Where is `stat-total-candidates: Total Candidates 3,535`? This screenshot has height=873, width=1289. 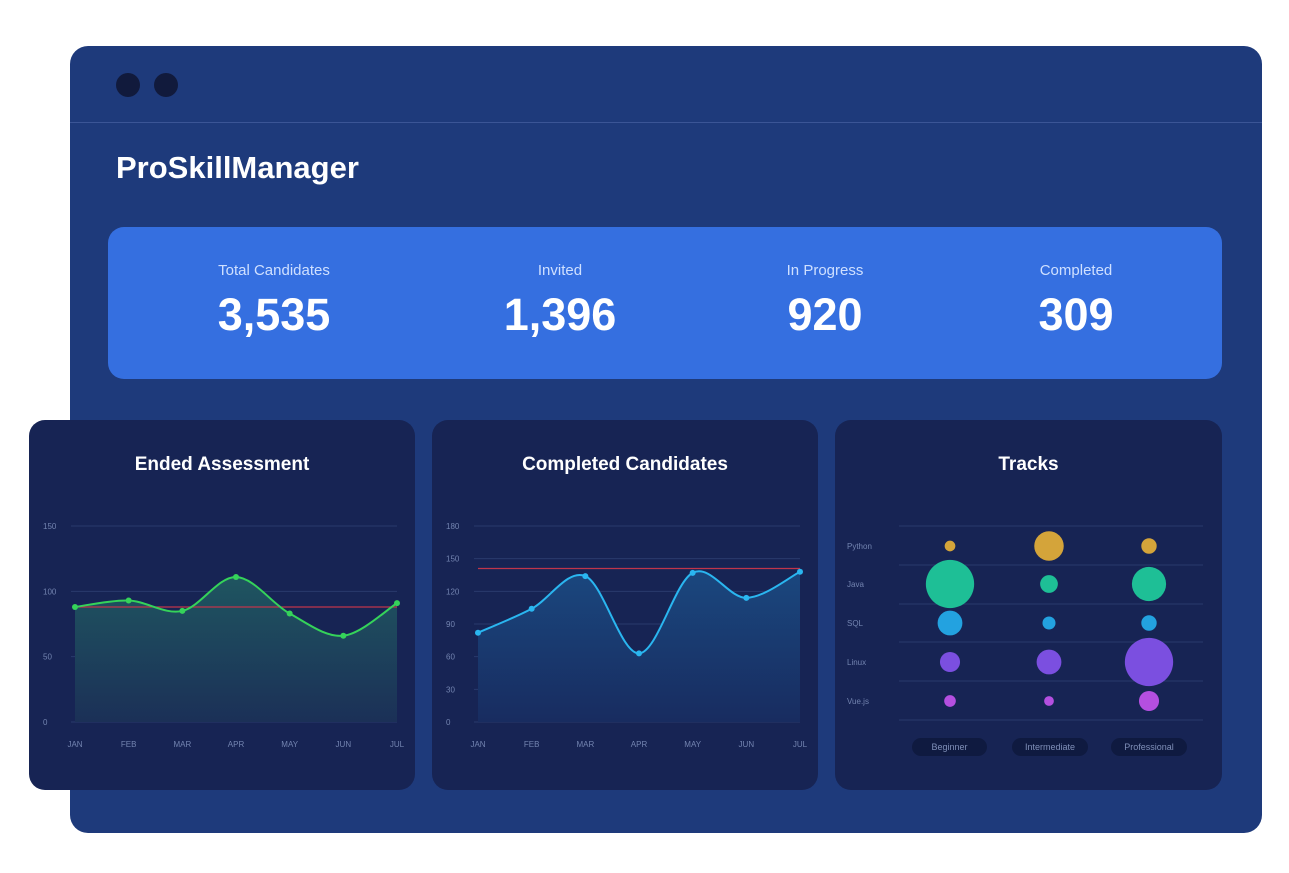 stat-total-candidates: Total Candidates 3,535 is located at coordinates (274, 284).